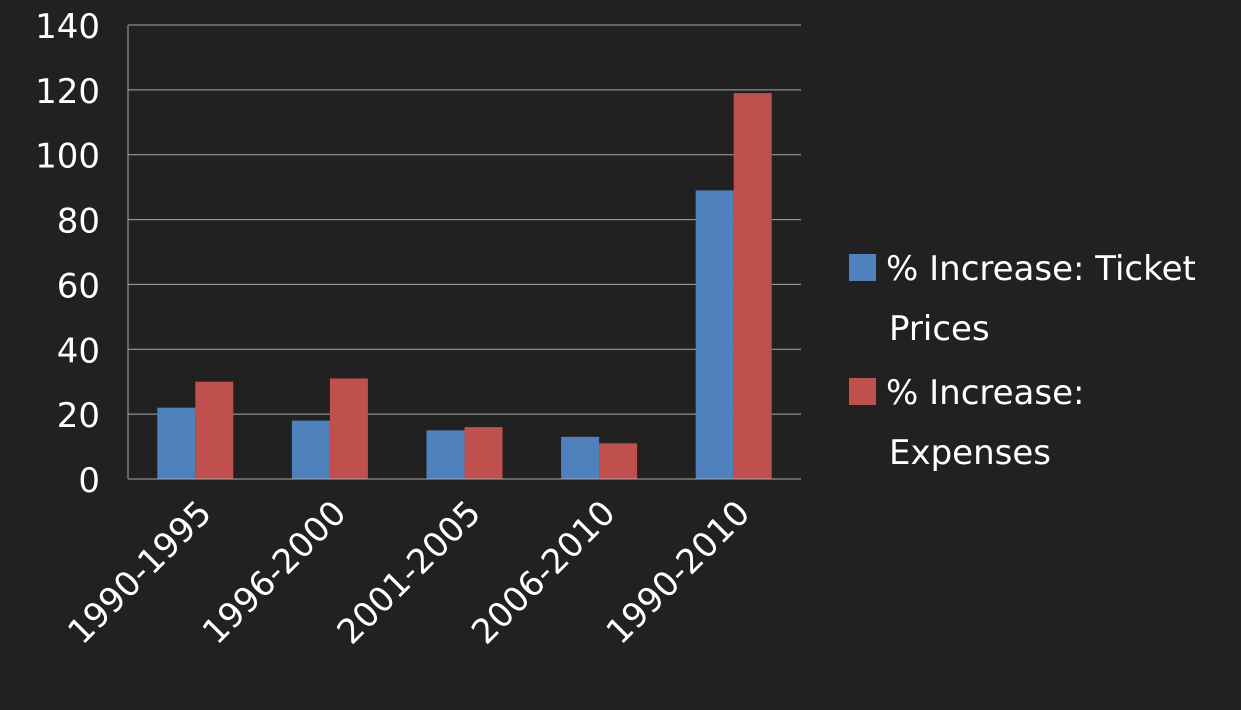 The width and height of the screenshot is (1241, 710). I want to click on y-tick-label: 140, so click(67, 27).